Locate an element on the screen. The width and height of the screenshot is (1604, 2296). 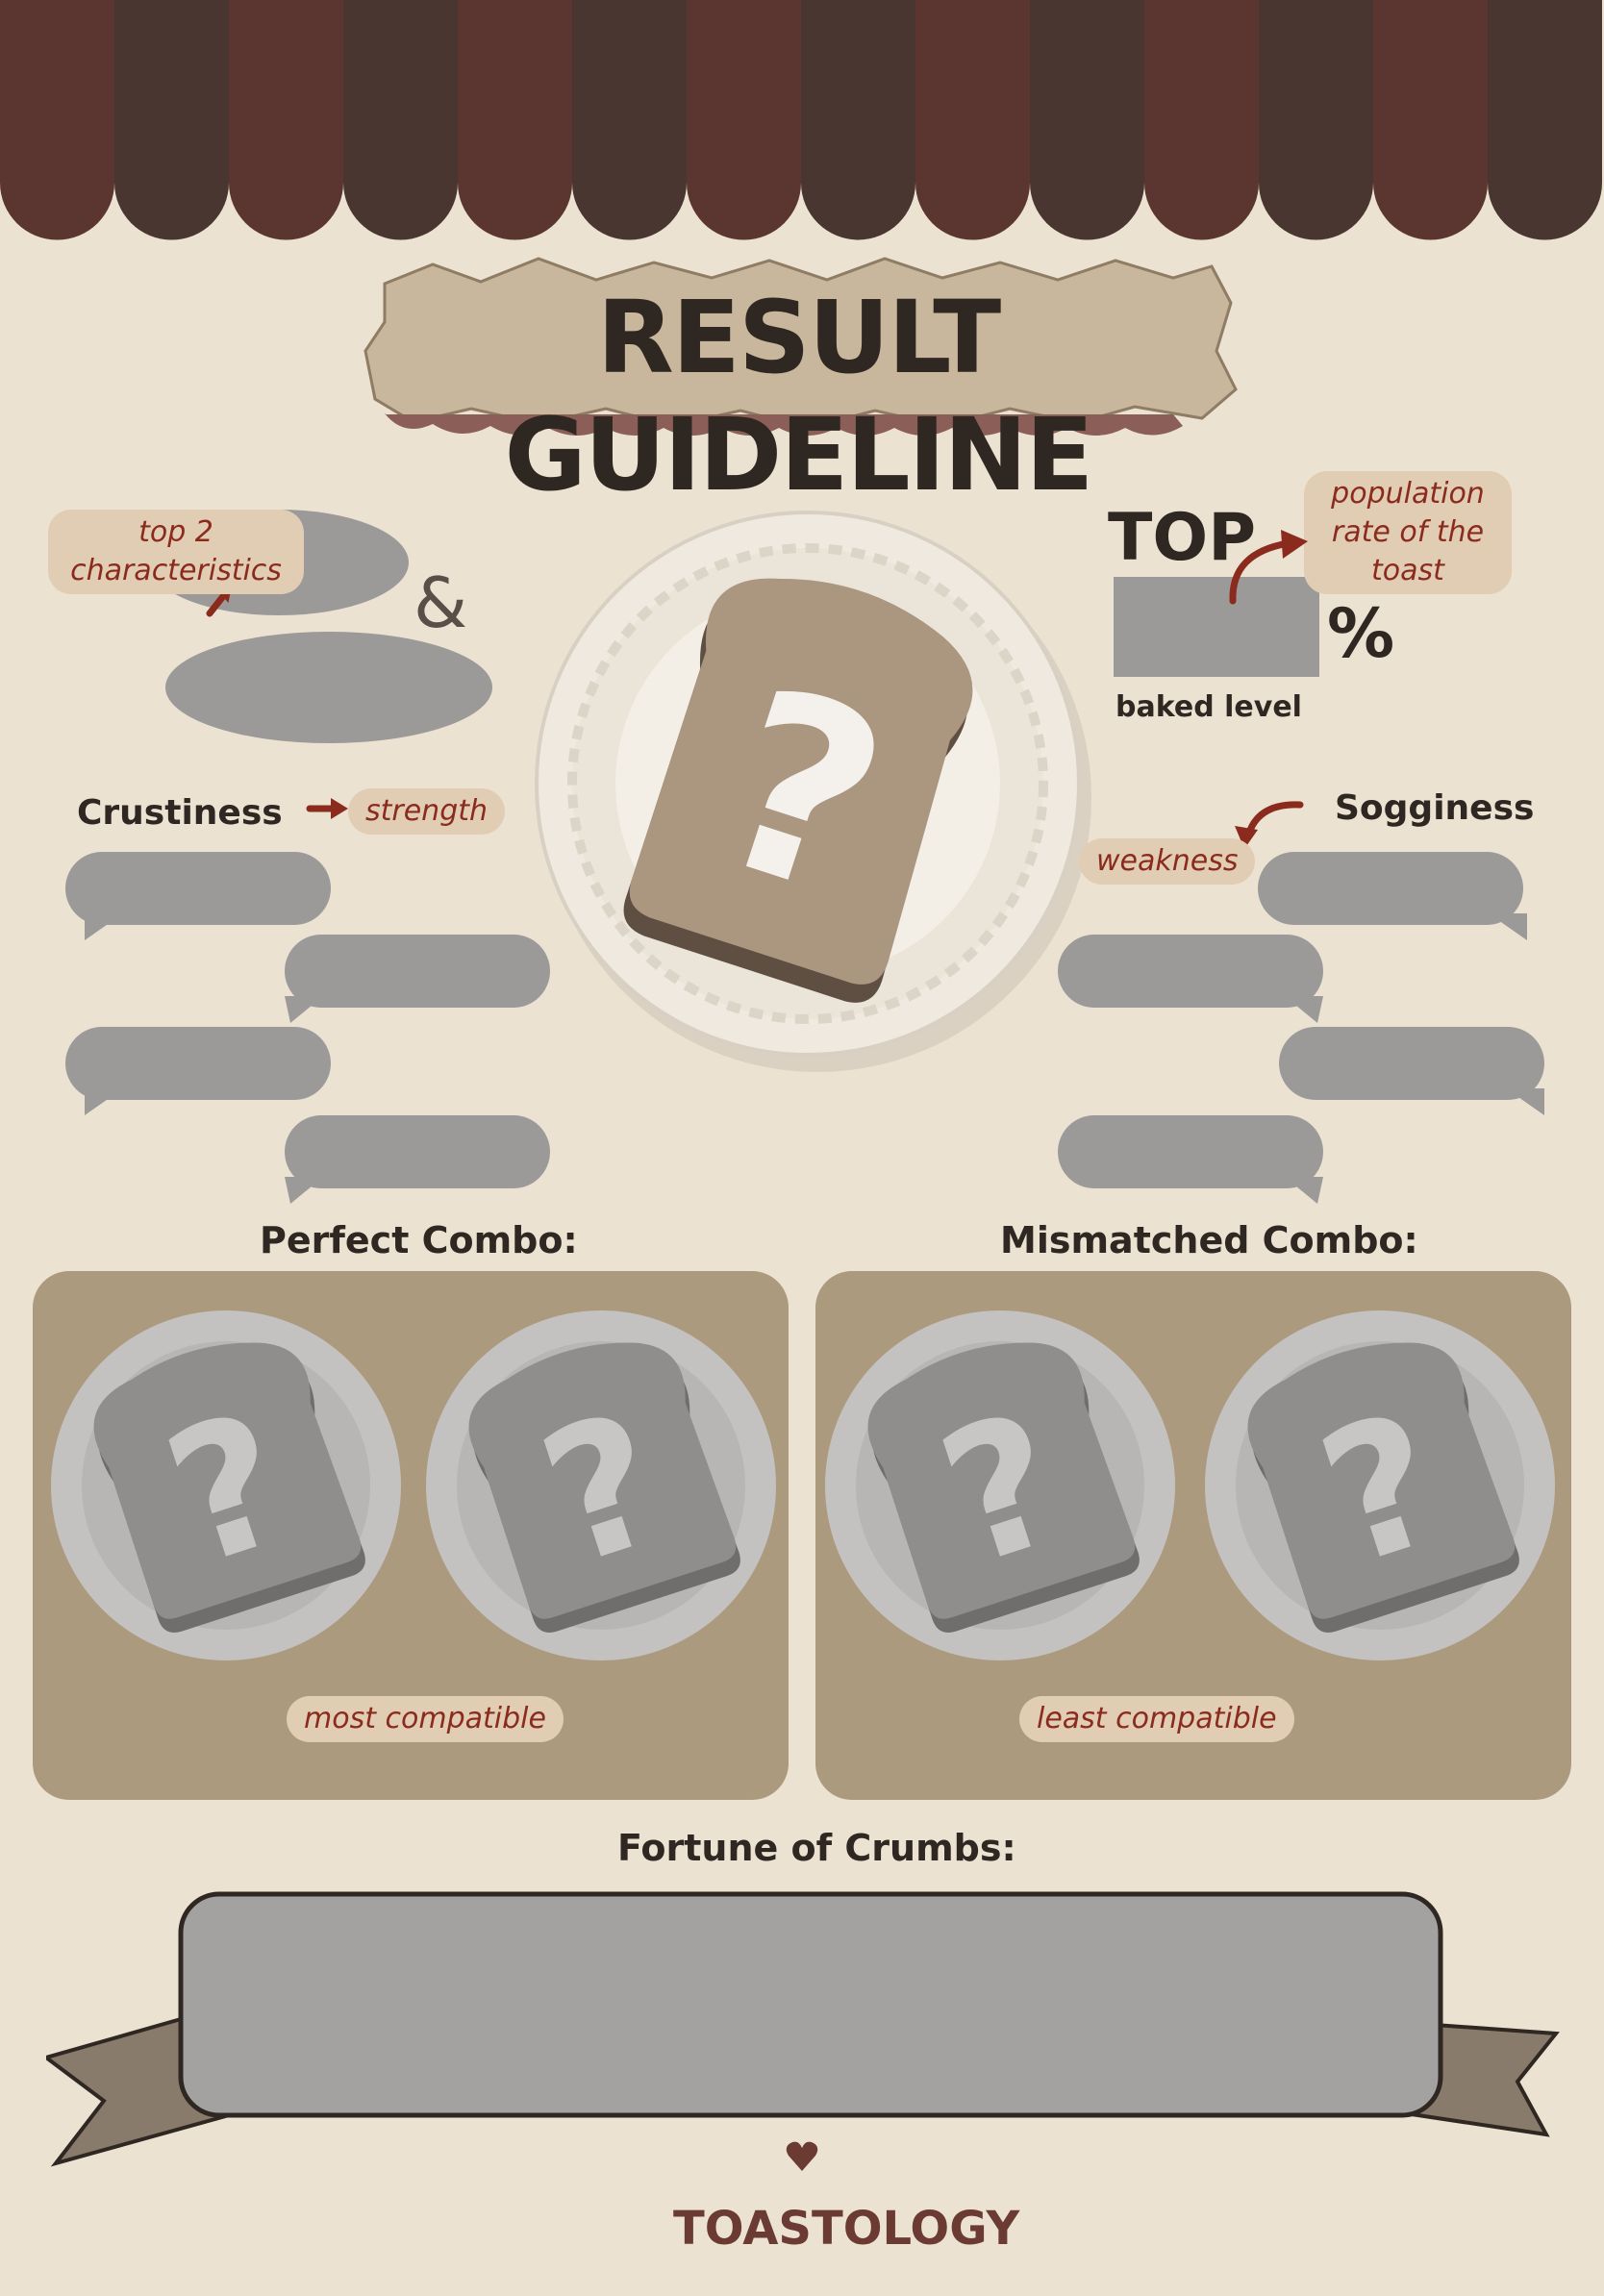
top-label: TOP is located at coordinates (1182, 538).